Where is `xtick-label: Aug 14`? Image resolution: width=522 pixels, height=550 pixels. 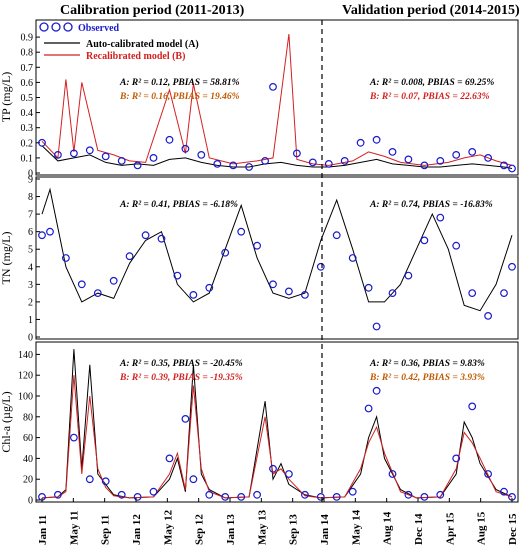 xtick-label: Aug 14 is located at coordinates (388, 528).